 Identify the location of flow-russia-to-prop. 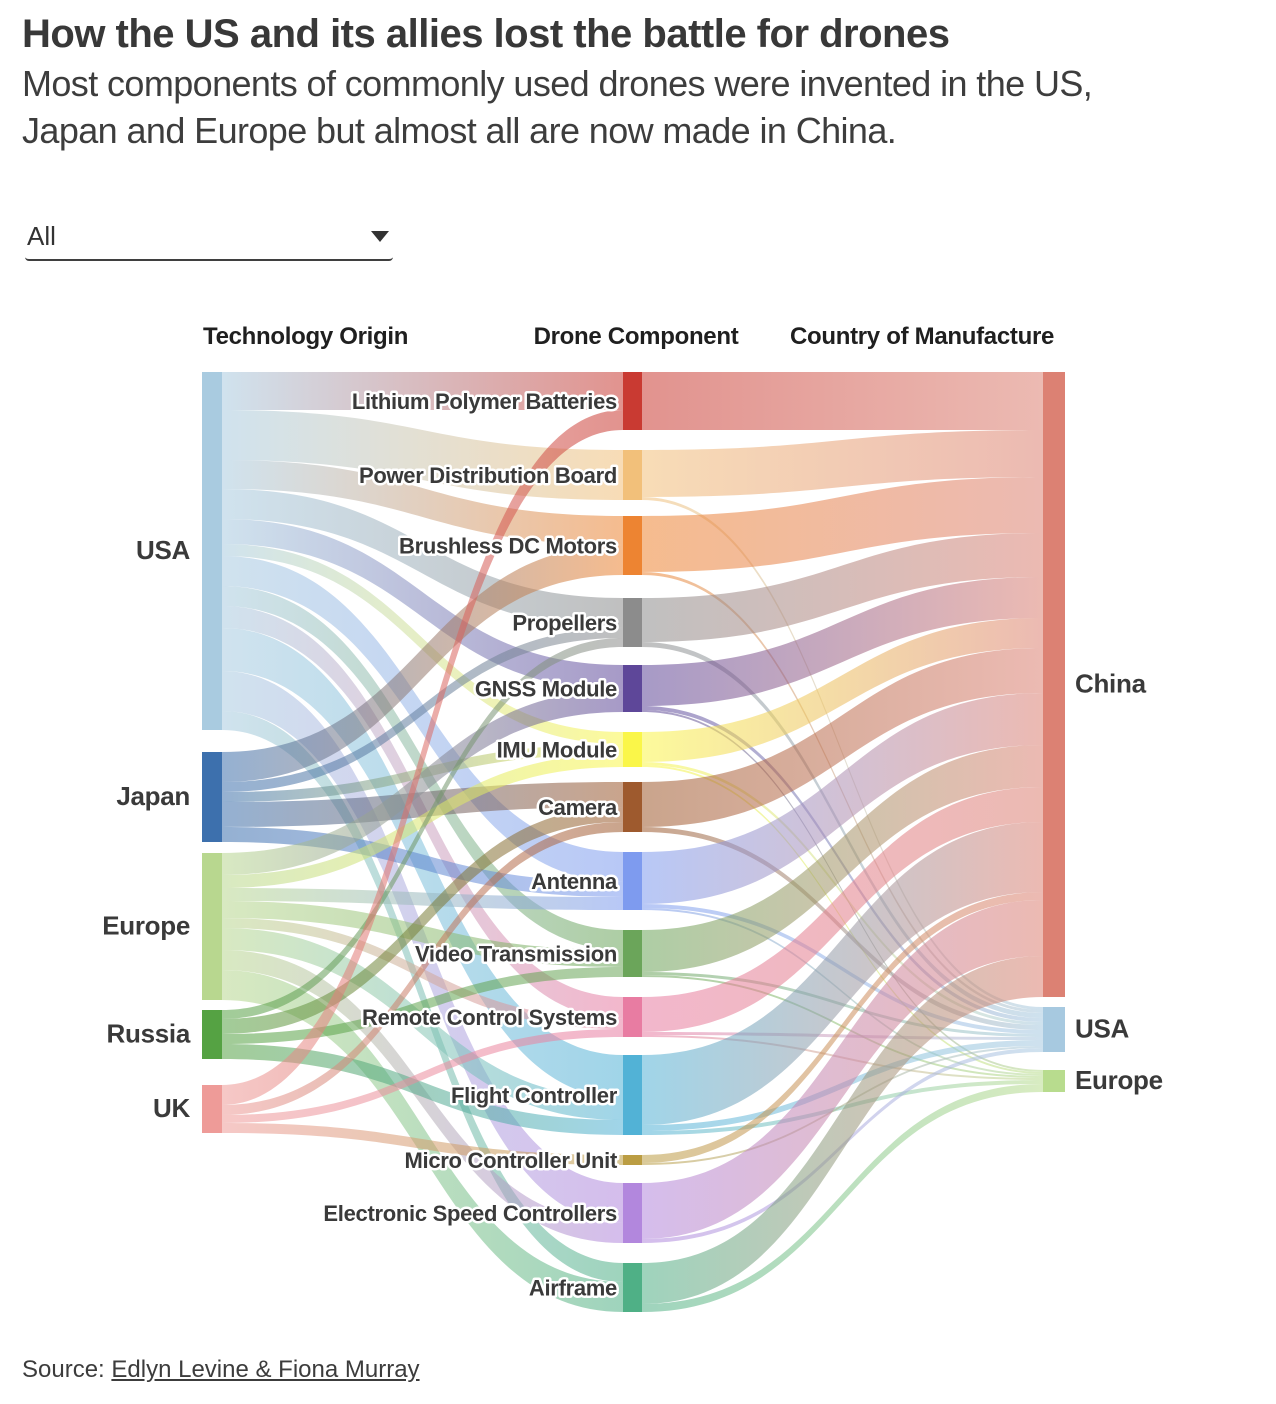
(422, 828).